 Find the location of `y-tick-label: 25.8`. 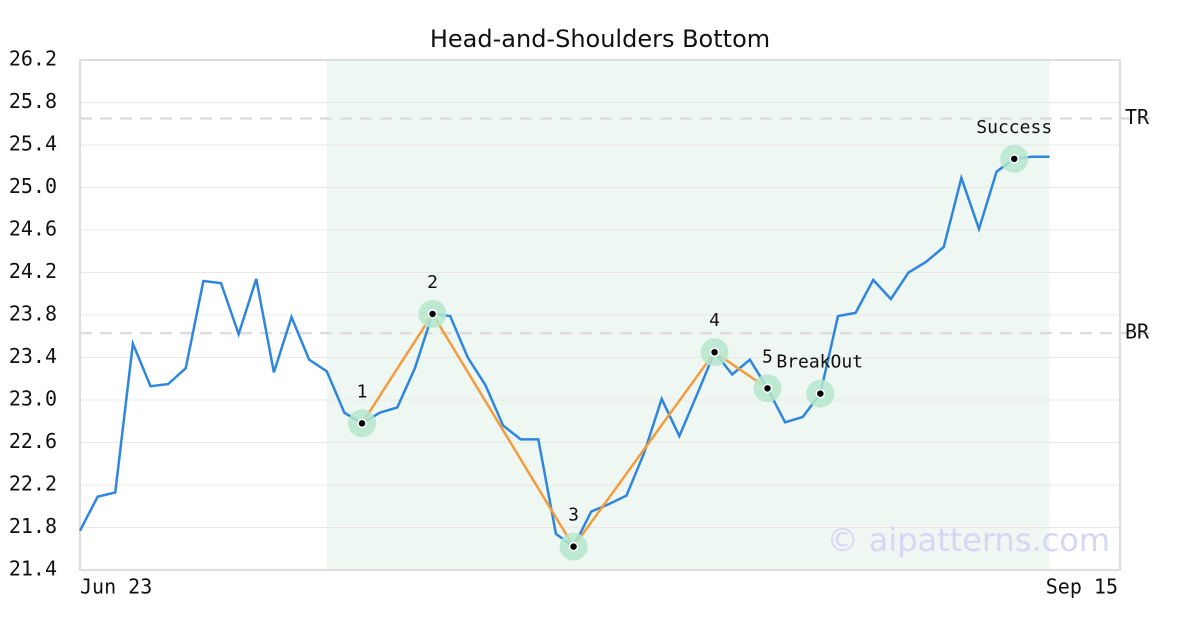

y-tick-label: 25.8 is located at coordinates (33, 101).